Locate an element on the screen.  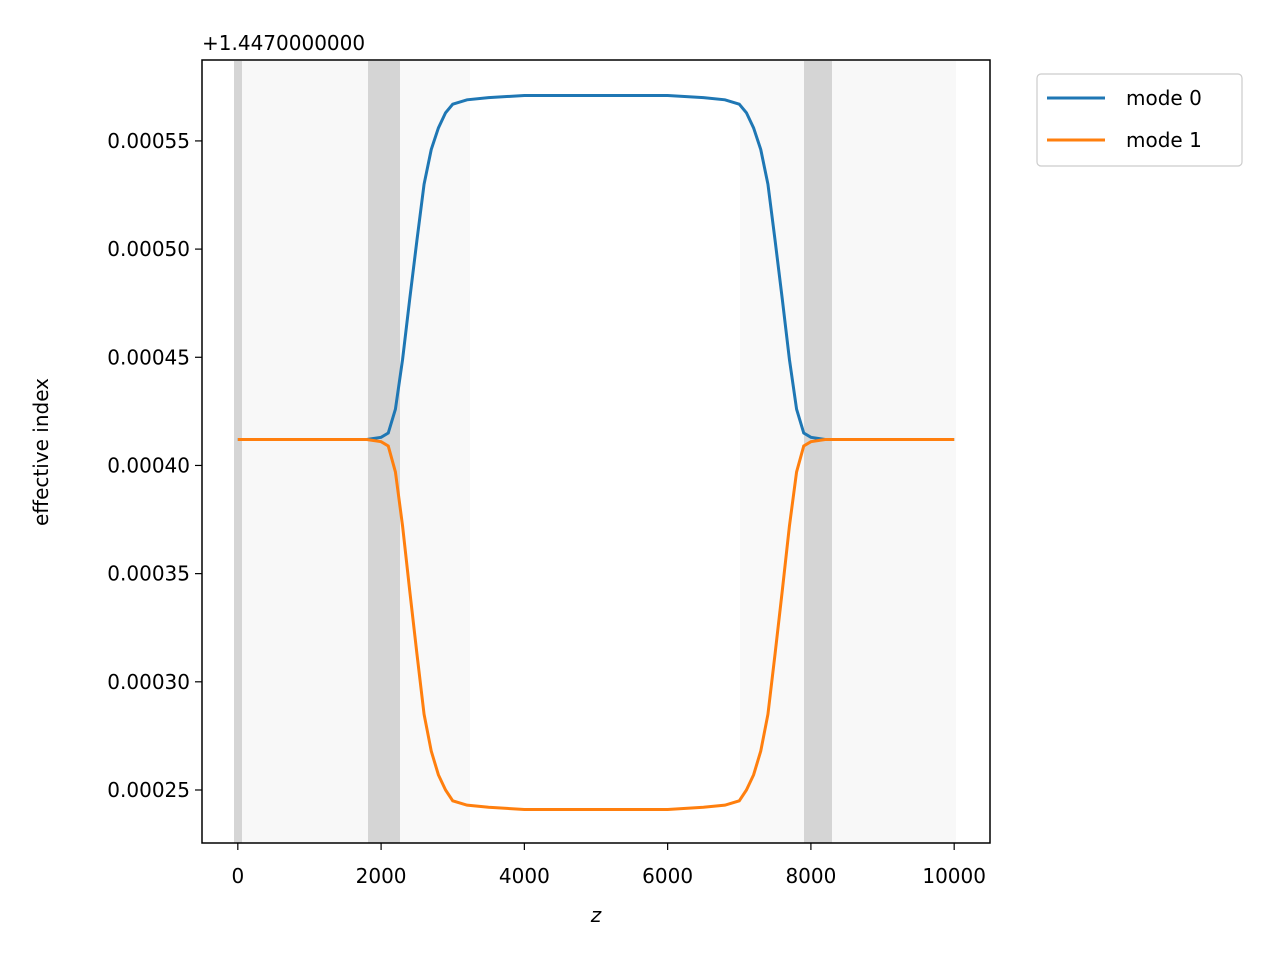
y-tick-label: 0.00030 is located at coordinates (148, 682).